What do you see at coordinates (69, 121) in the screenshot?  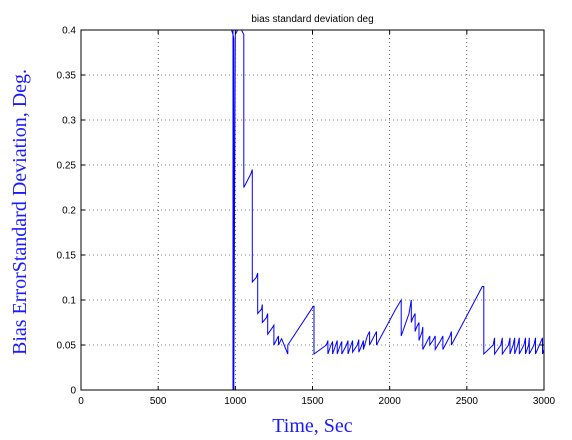 I see `y-tick-label: 0.3` at bounding box center [69, 121].